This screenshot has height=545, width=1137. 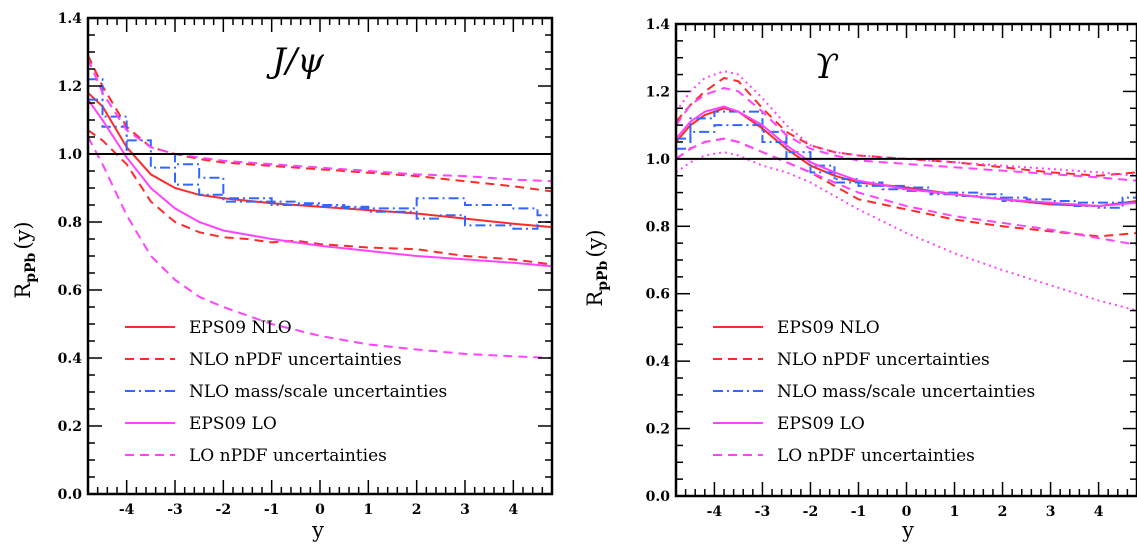 I want to click on series-lo_extra_upper, so click(x=906, y=123).